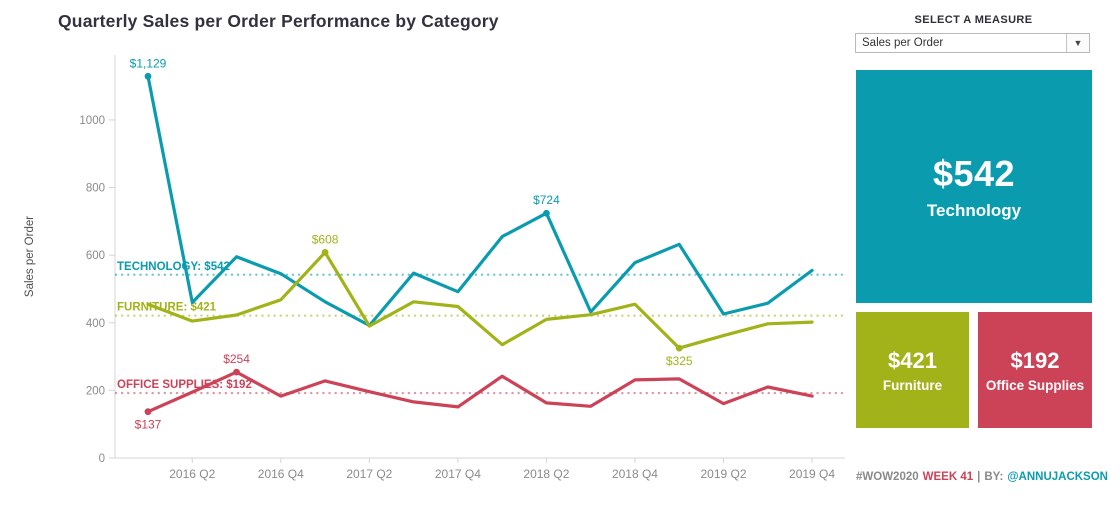 The width and height of the screenshot is (1120, 517). Describe the element at coordinates (325, 239) in the screenshot. I see `data-point-label: $608` at that location.